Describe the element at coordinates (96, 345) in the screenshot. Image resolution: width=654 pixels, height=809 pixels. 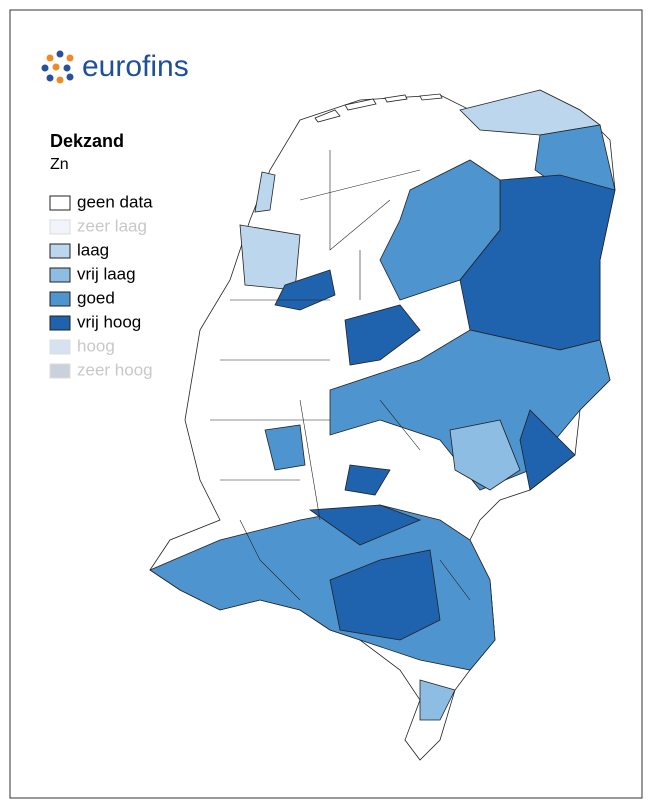
I see `legend-label: hoog` at that location.